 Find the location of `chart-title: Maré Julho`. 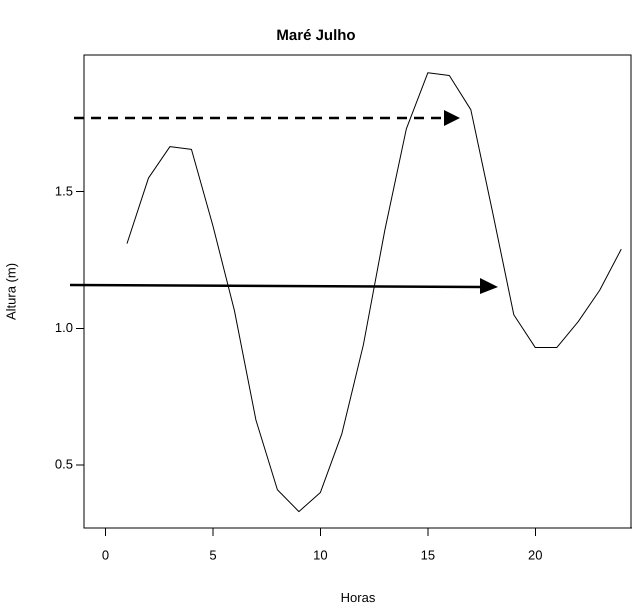

chart-title: Maré Julho is located at coordinates (316, 35).